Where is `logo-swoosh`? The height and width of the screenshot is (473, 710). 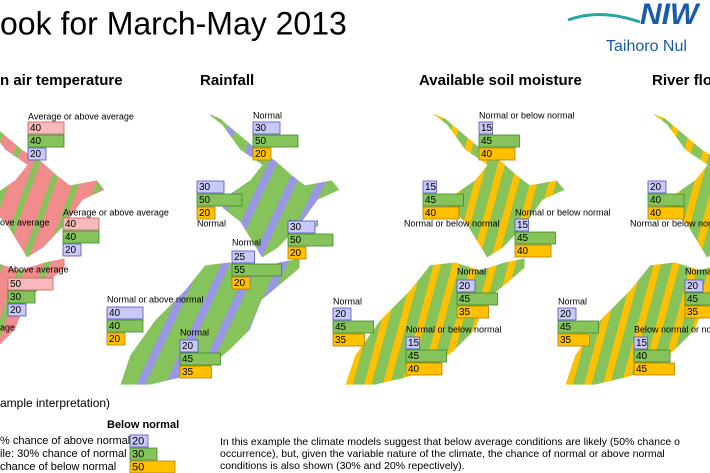 logo-swoosh is located at coordinates (604, 18).